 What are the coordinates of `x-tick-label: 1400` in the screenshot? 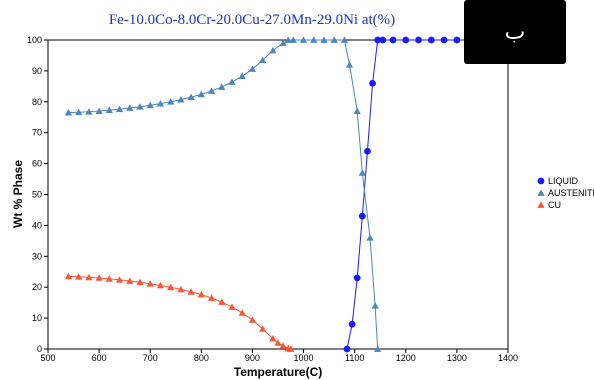 It's located at (508, 358).